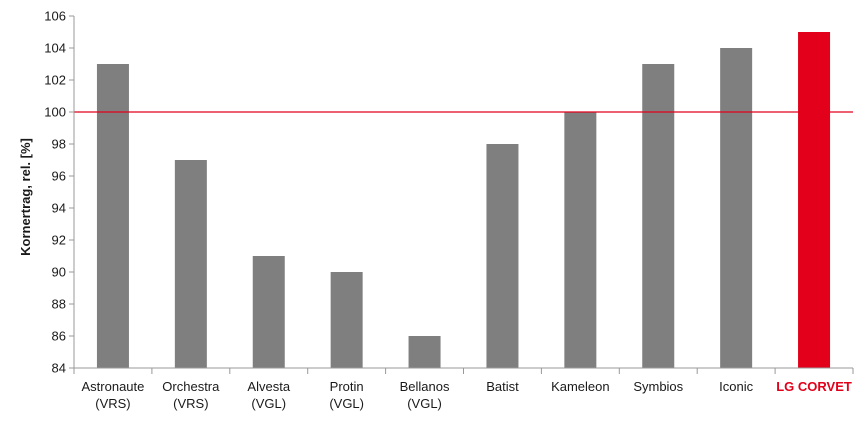  What do you see at coordinates (59, 304) in the screenshot?
I see `y-tick-label: 88` at bounding box center [59, 304].